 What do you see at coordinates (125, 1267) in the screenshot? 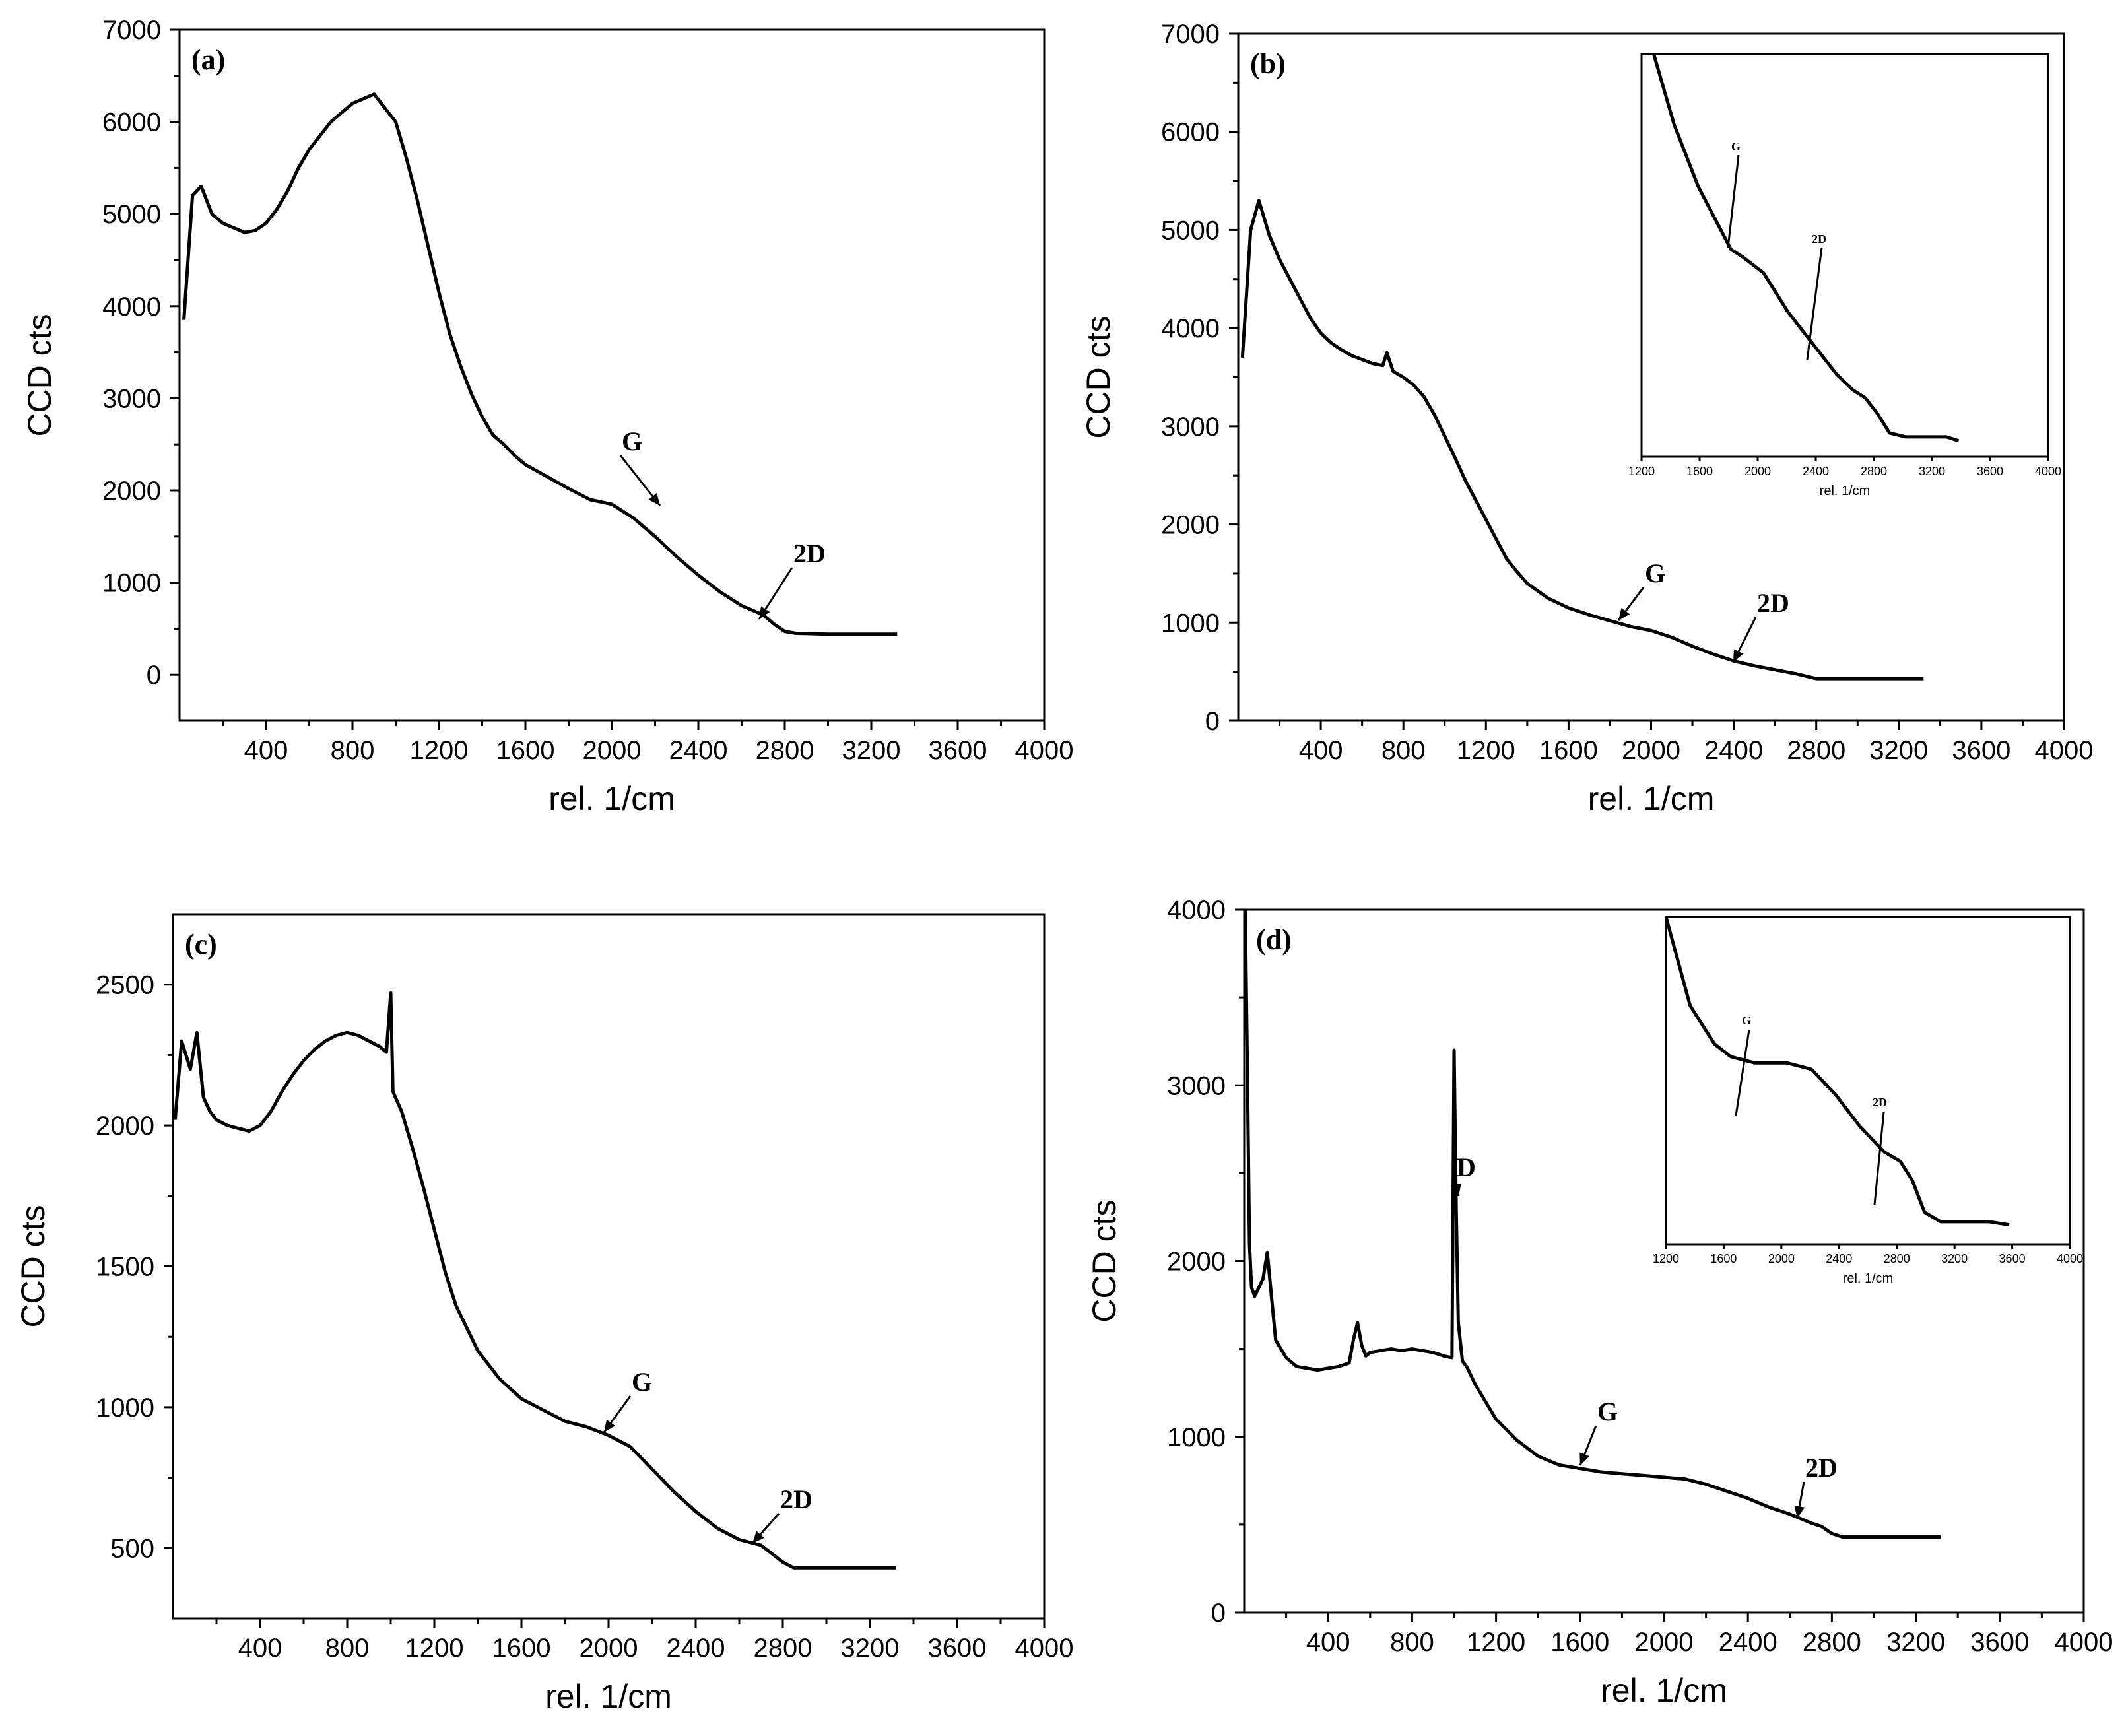
I see `y-tick-label: 1500` at bounding box center [125, 1267].